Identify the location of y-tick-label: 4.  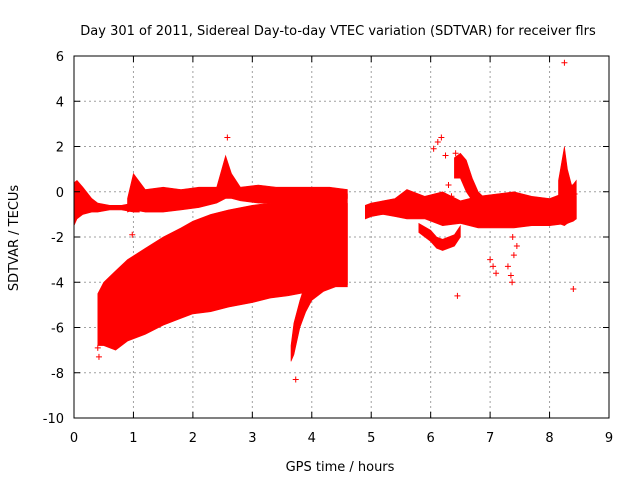
(60, 102).